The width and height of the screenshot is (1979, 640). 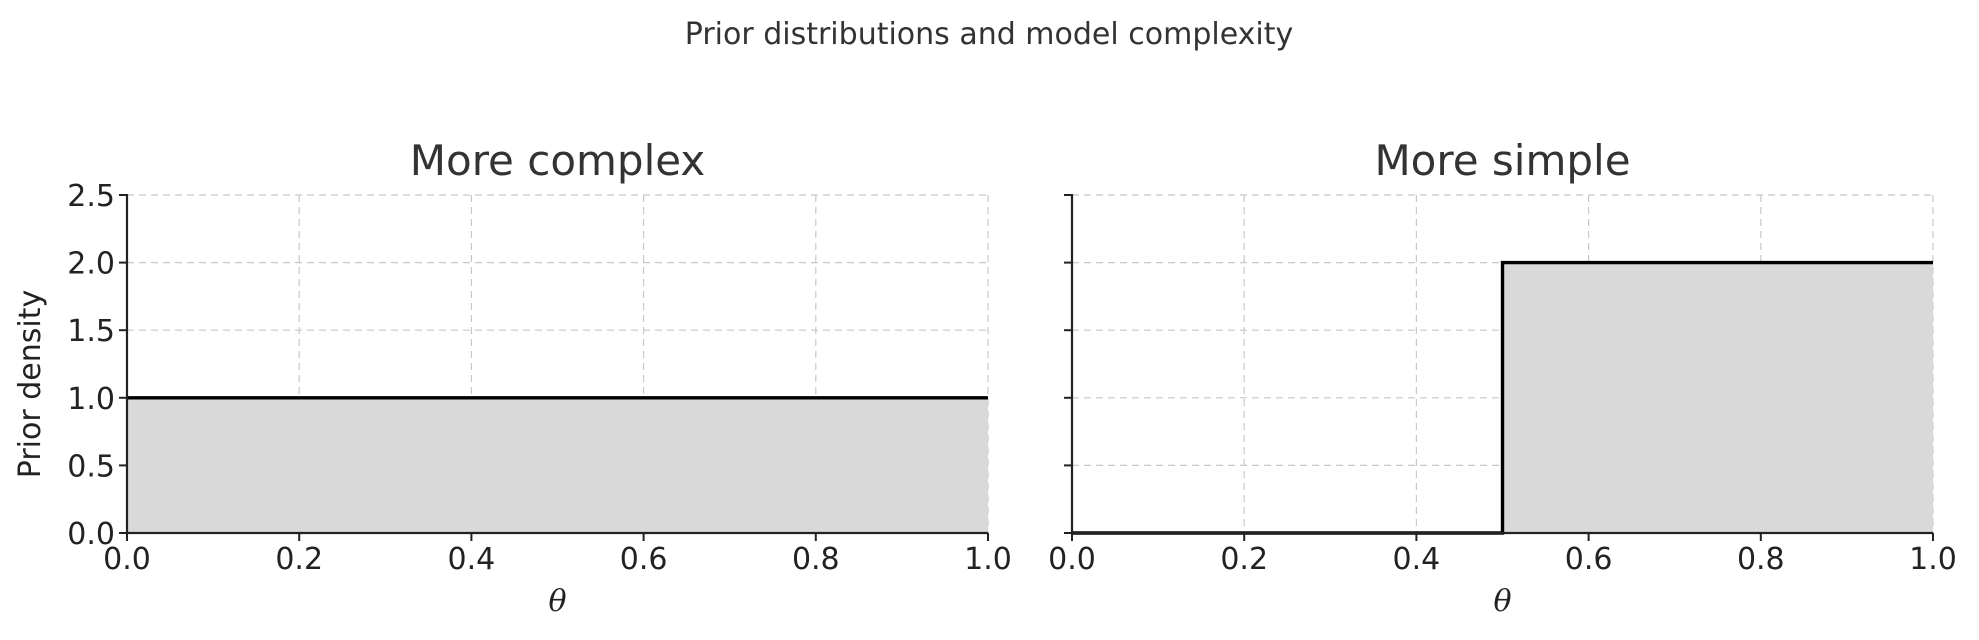 What do you see at coordinates (1502, 160) in the screenshot?
I see `panel-title: More simple` at bounding box center [1502, 160].